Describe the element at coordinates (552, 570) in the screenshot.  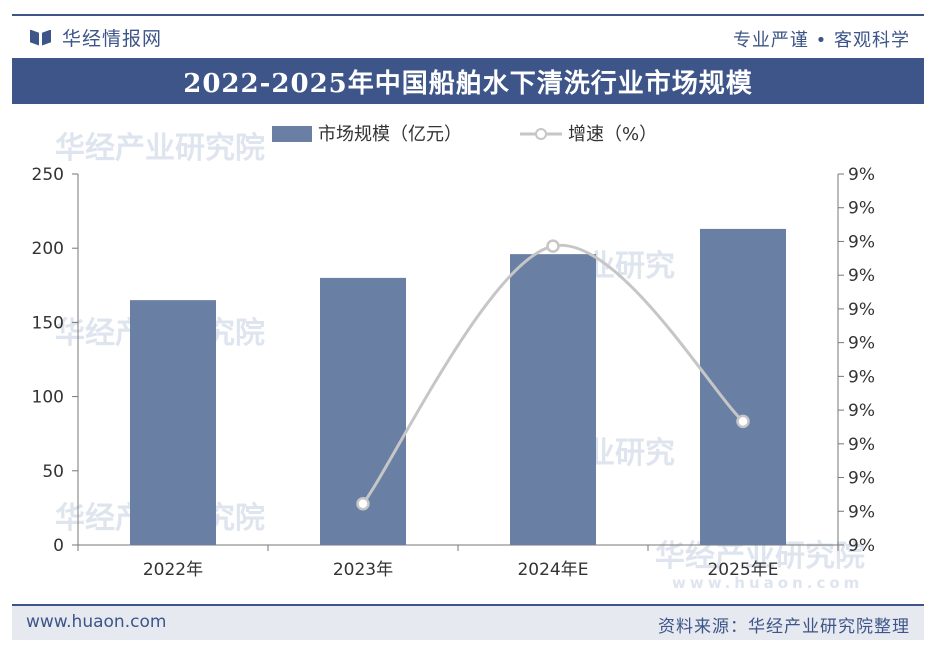
I see `x-tick-label: 2024年E` at that location.